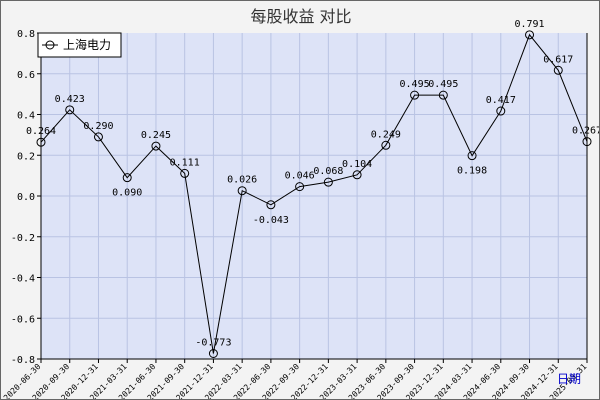 This screenshot has width=600, height=400. Describe the element at coordinates (23, 319) in the screenshot. I see `y-tick-label: -0.6` at that location.